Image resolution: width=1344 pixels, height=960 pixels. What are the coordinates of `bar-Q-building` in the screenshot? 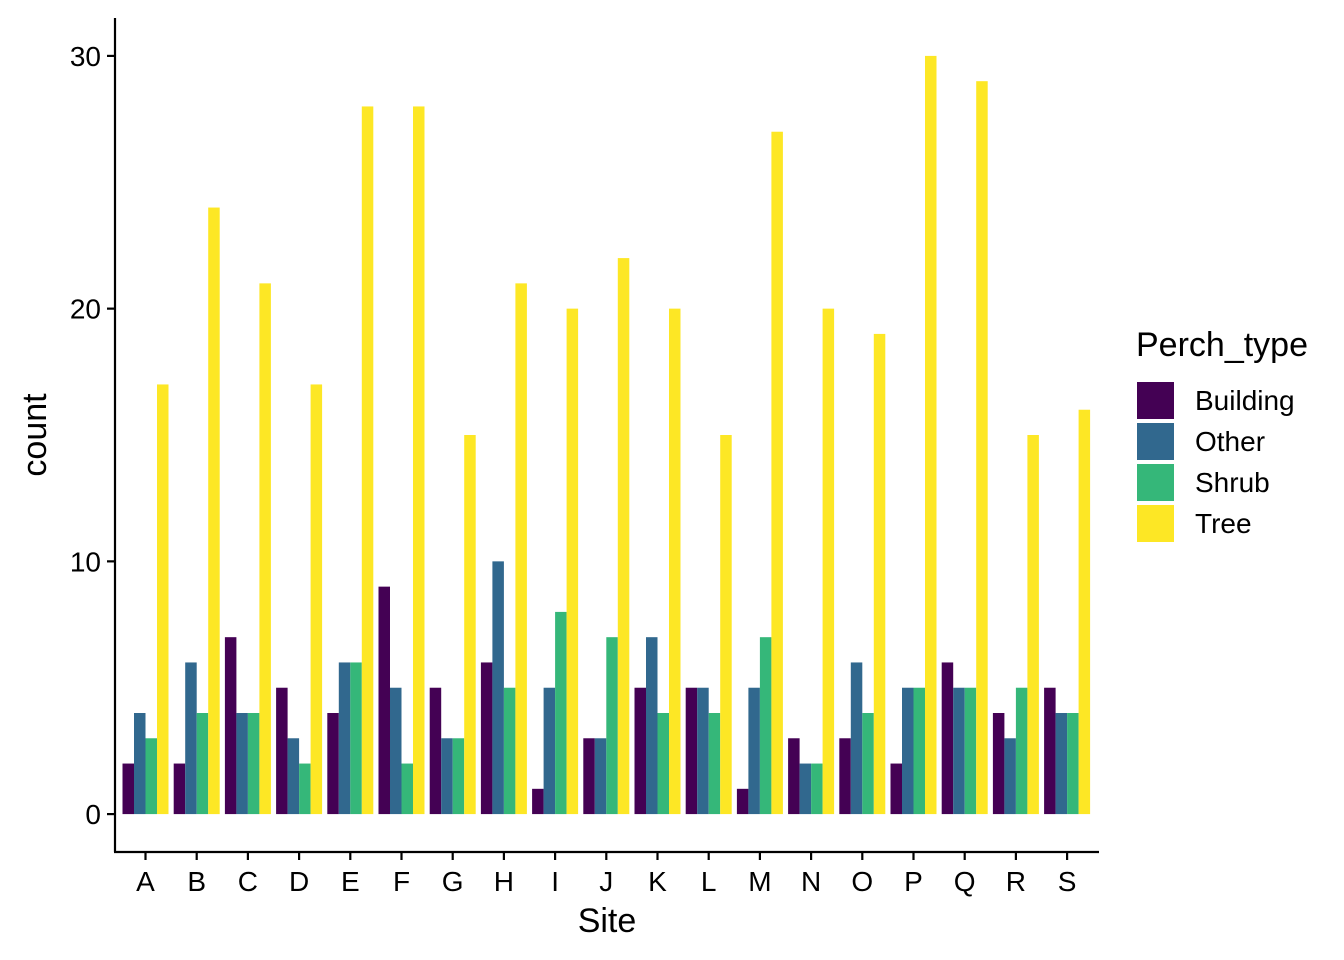 It's located at (947, 738).